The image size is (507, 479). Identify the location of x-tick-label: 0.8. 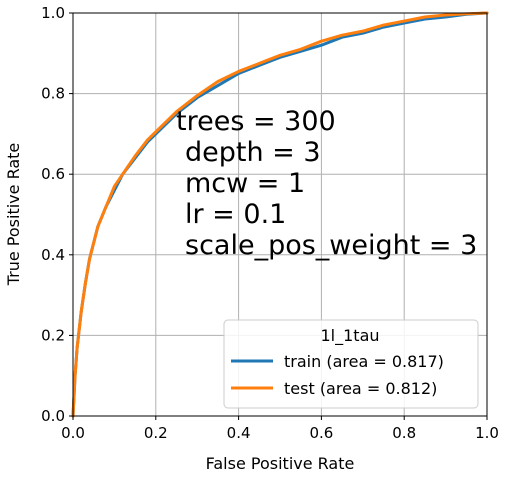
(404, 433).